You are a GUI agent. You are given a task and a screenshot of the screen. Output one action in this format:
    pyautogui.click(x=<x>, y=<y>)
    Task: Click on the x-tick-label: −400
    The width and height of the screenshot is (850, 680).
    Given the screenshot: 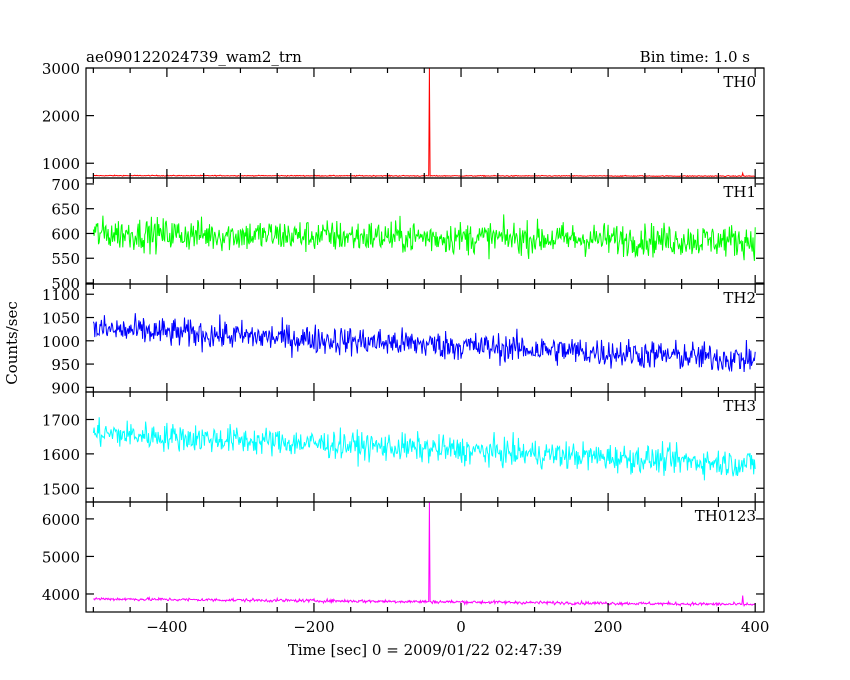 What is the action you would take?
    pyautogui.click(x=166, y=627)
    